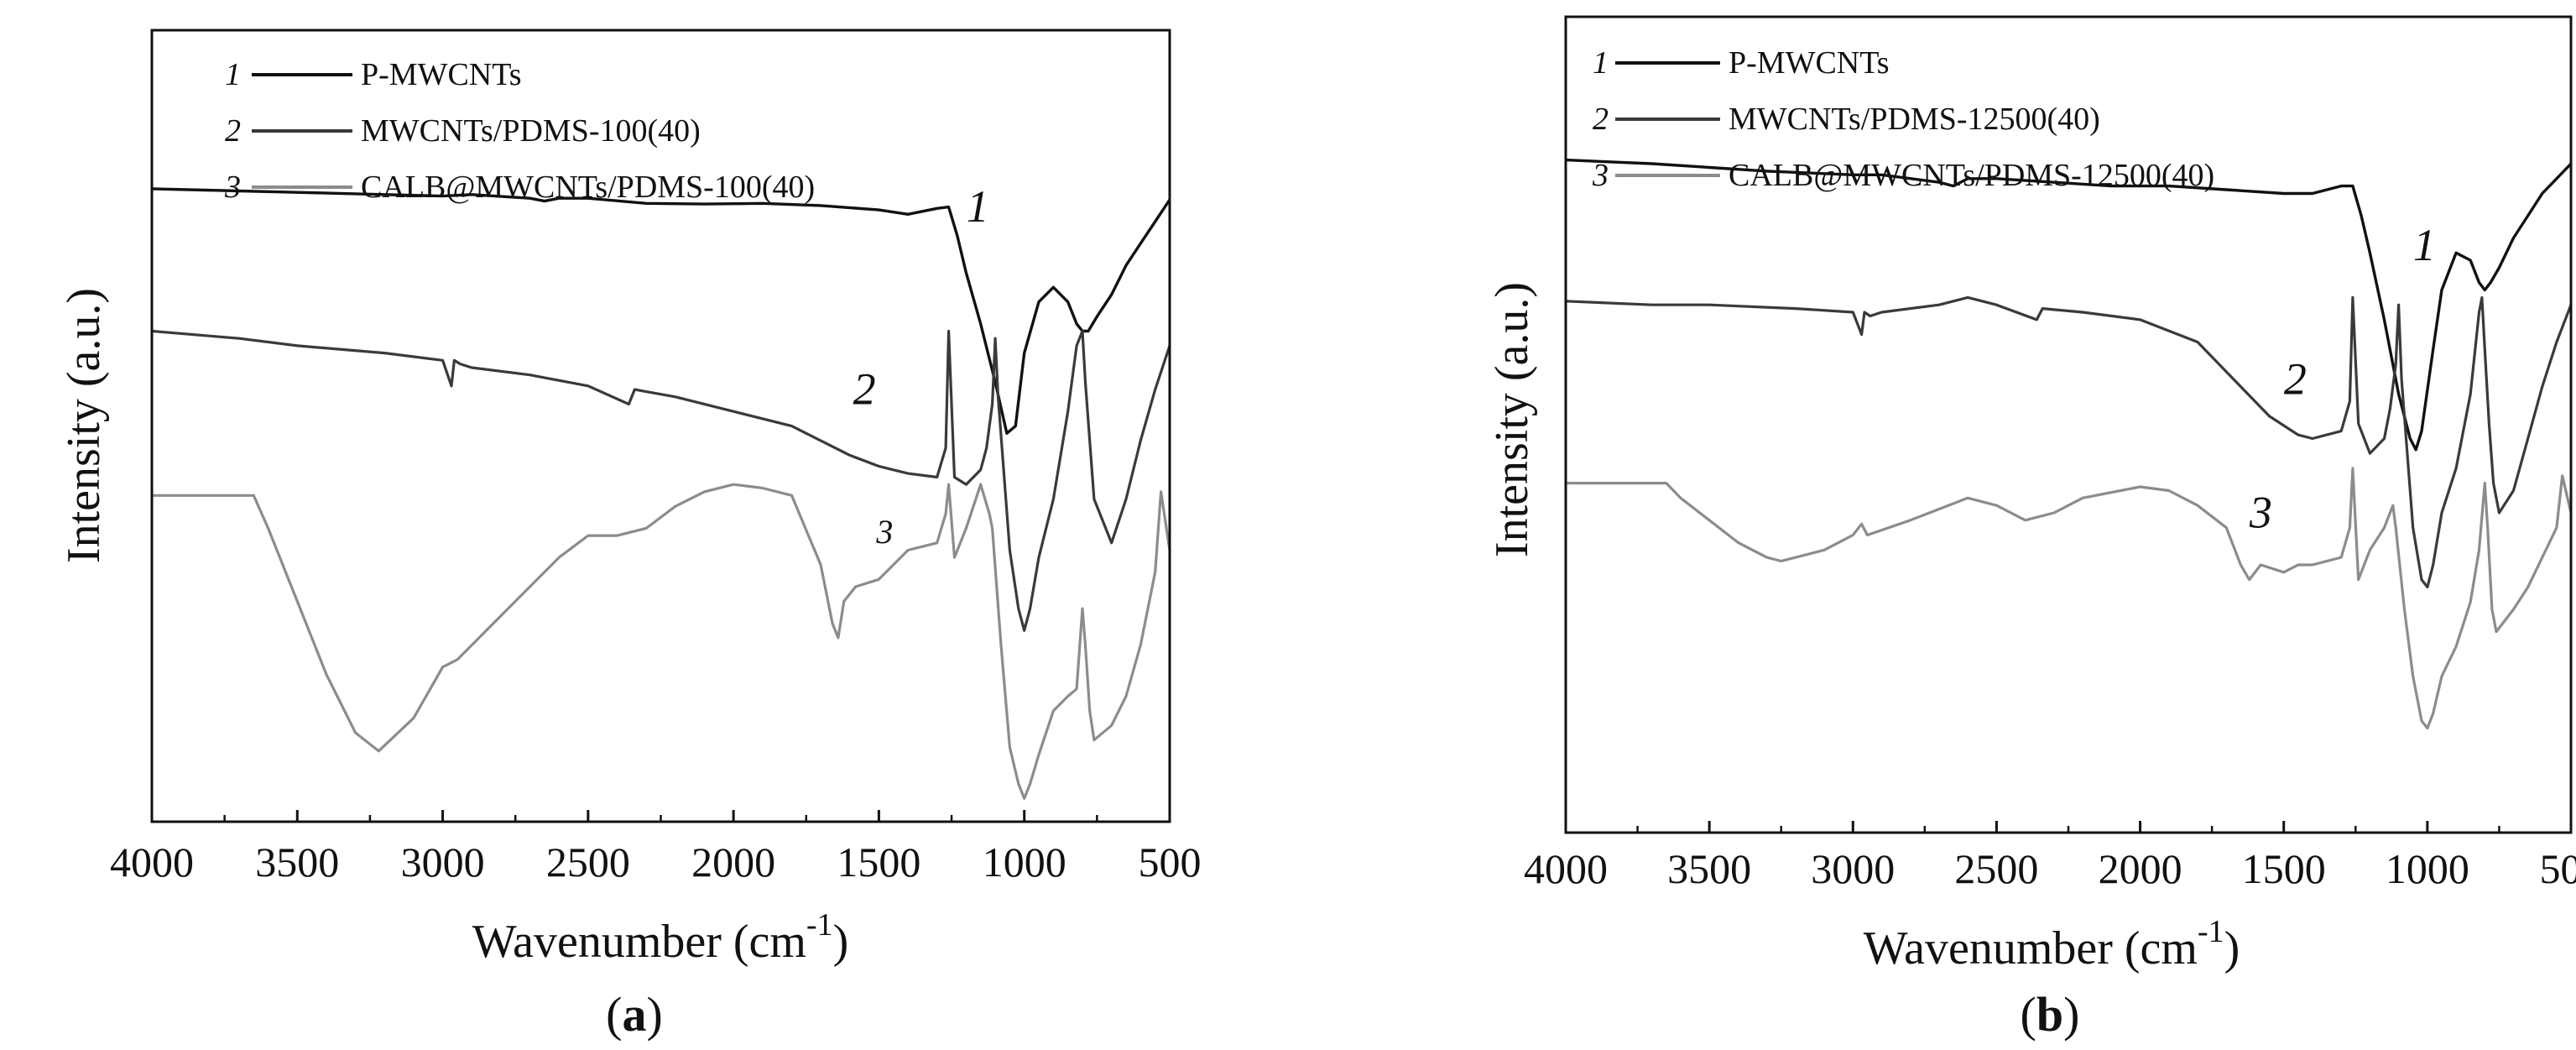 The width and height of the screenshot is (2576, 1050). I want to click on panel-b-y-axis-title: Intensity (a.u.), so click(1512, 420).